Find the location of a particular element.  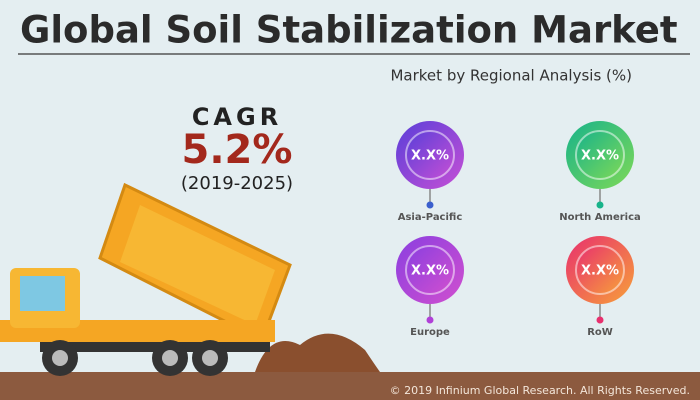

region-label: RoW is located at coordinates (600, 332).